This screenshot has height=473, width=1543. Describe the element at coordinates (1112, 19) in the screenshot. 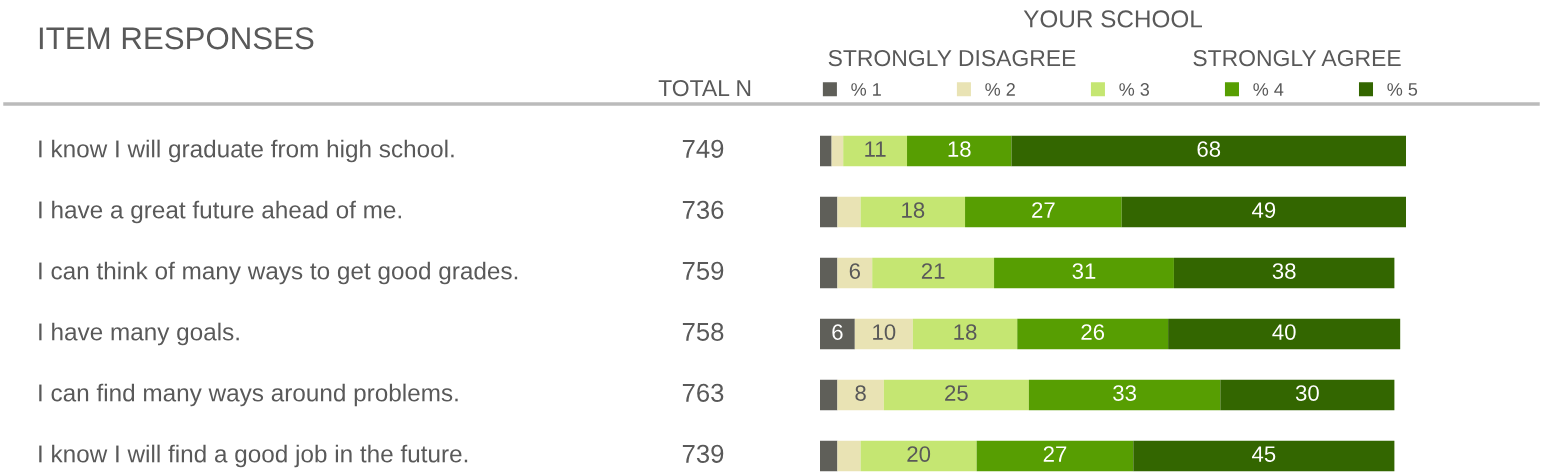

I see `text: YOUR SCHOOL` at that location.